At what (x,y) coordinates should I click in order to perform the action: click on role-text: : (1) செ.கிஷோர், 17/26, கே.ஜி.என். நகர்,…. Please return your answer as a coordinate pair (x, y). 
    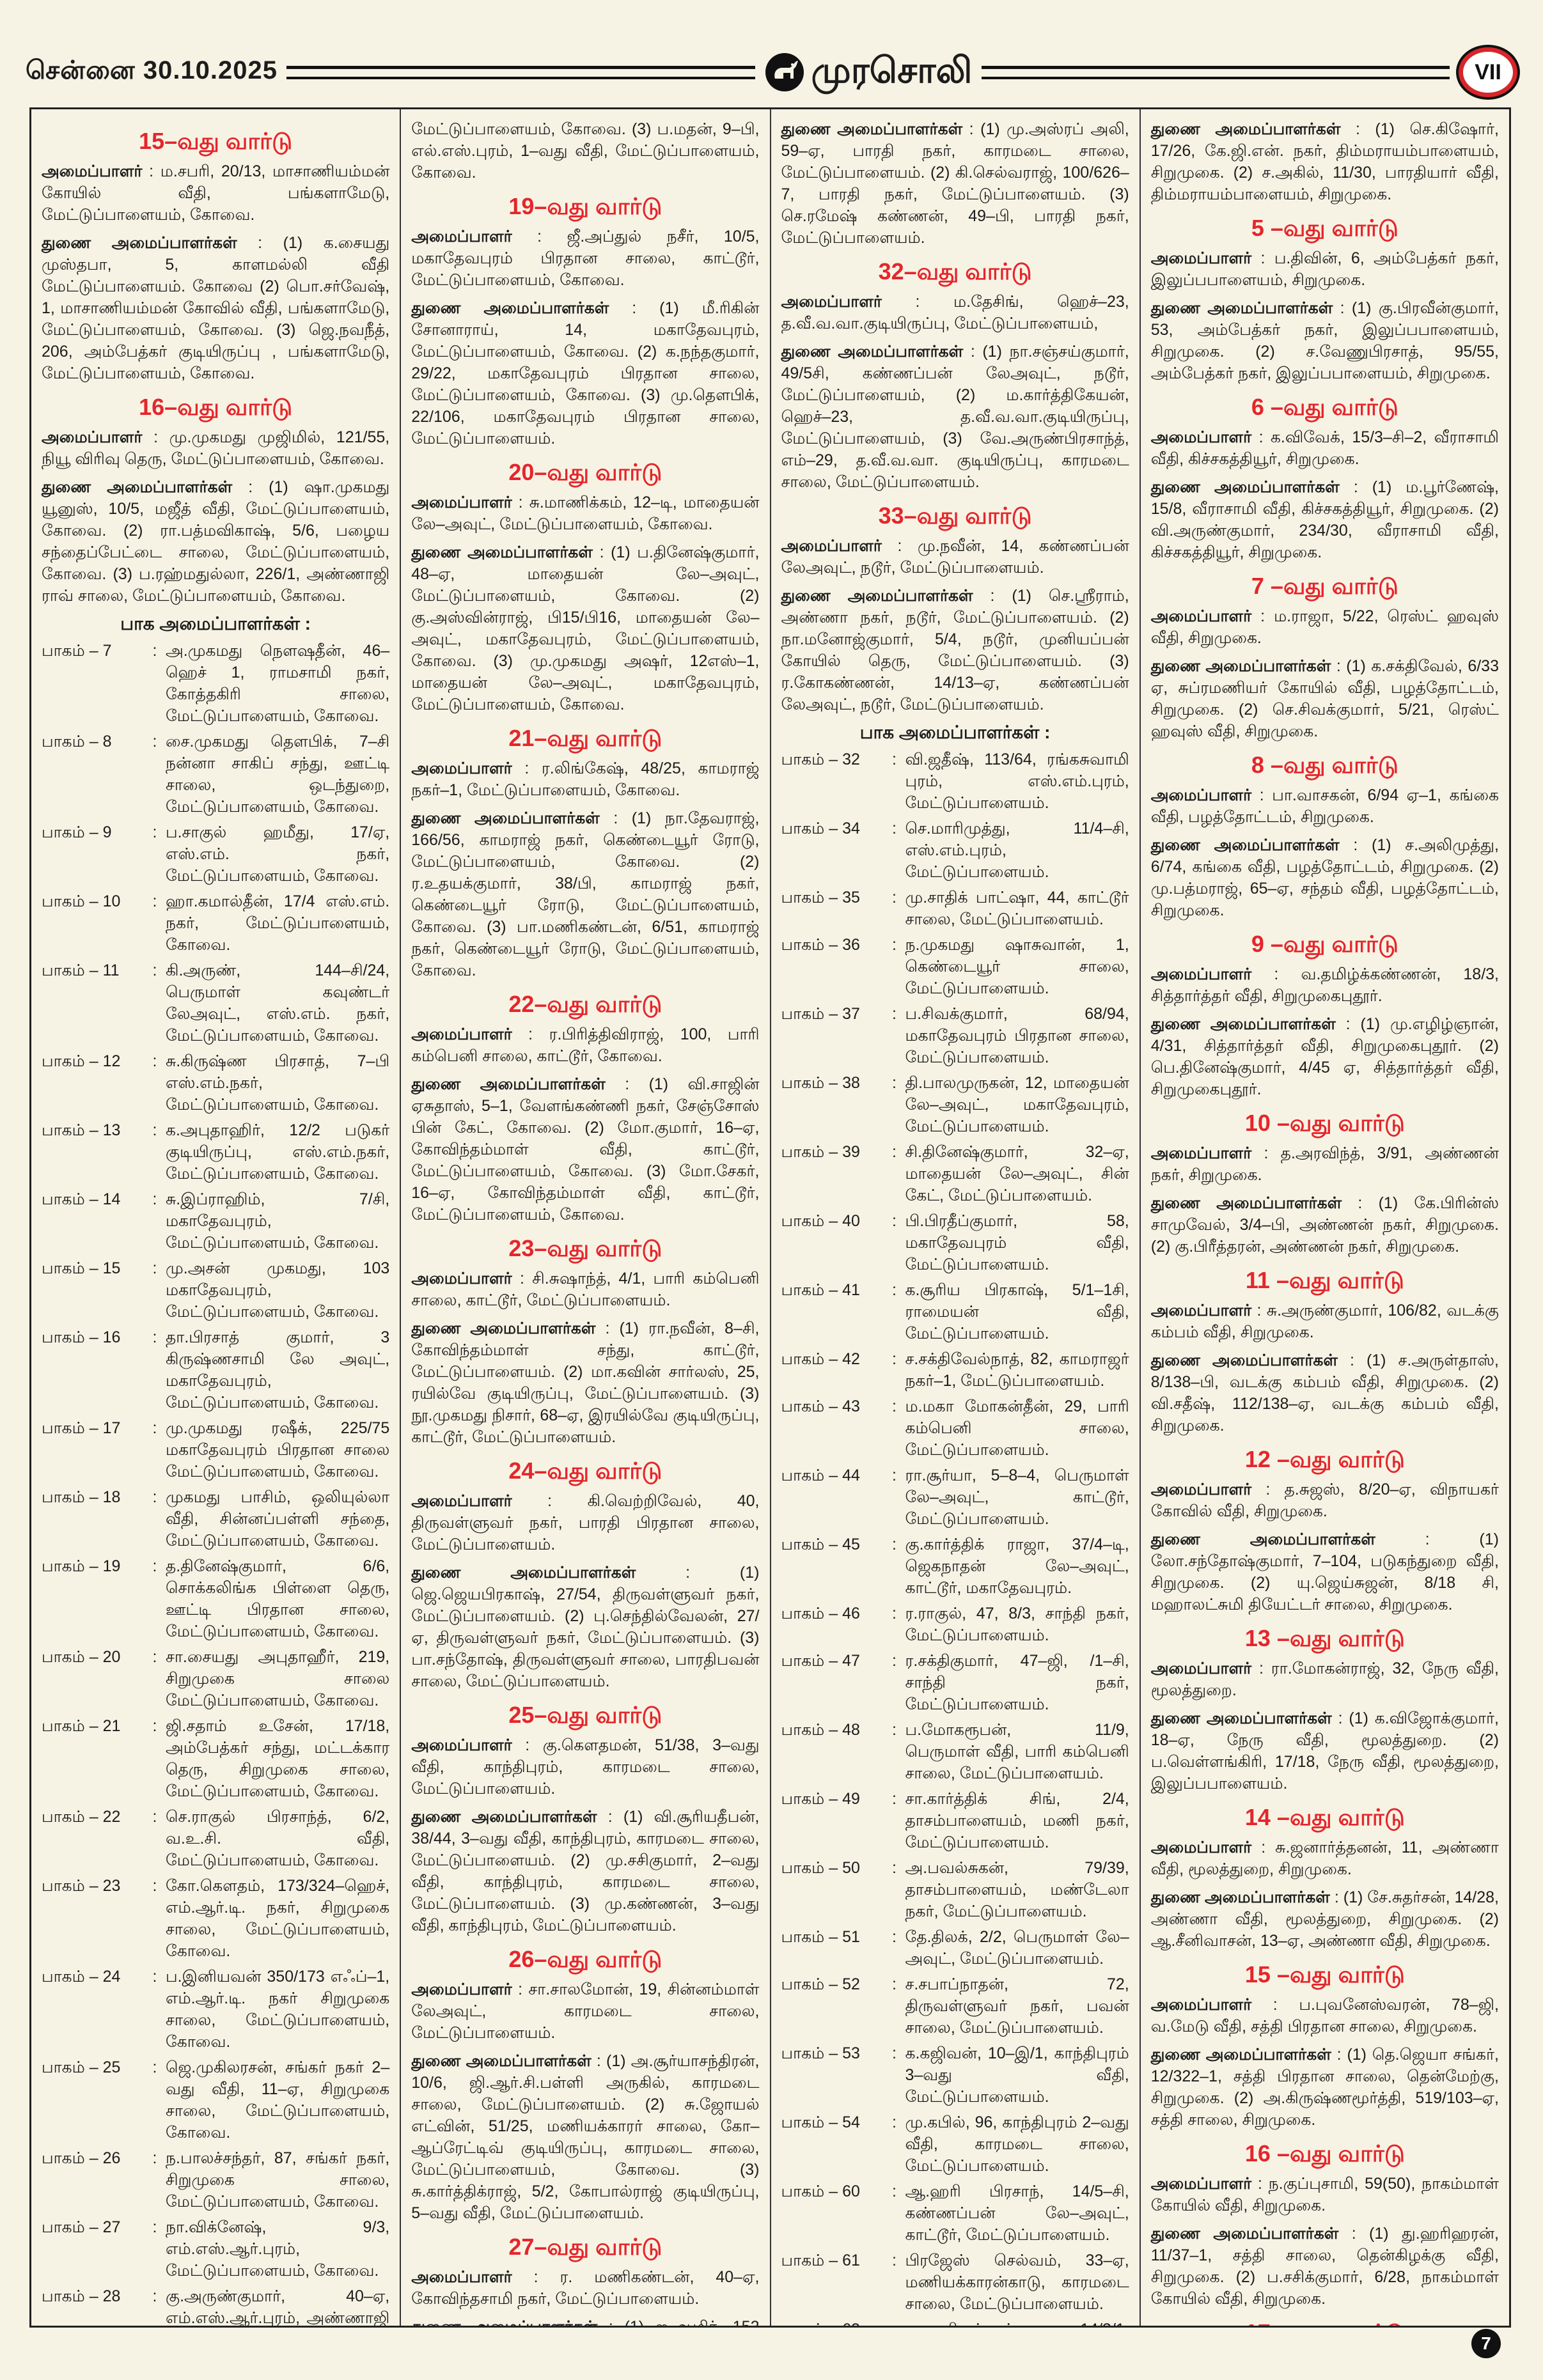
    Looking at the image, I should click on (1324, 161).